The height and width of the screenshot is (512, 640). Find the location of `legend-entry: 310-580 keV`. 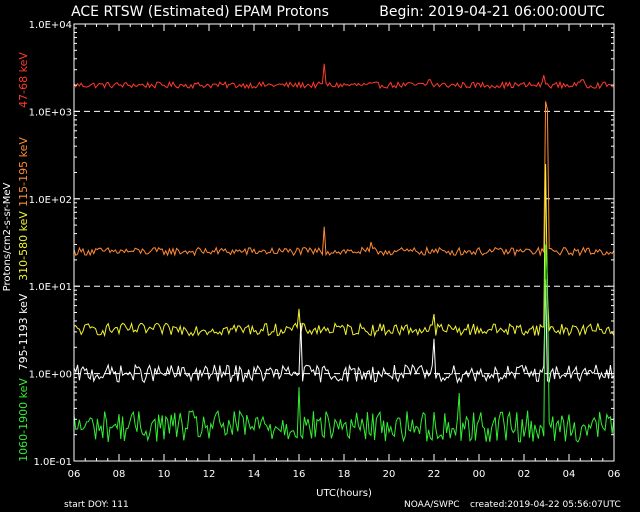

legend-entry: 310-580 keV is located at coordinates (23, 246).